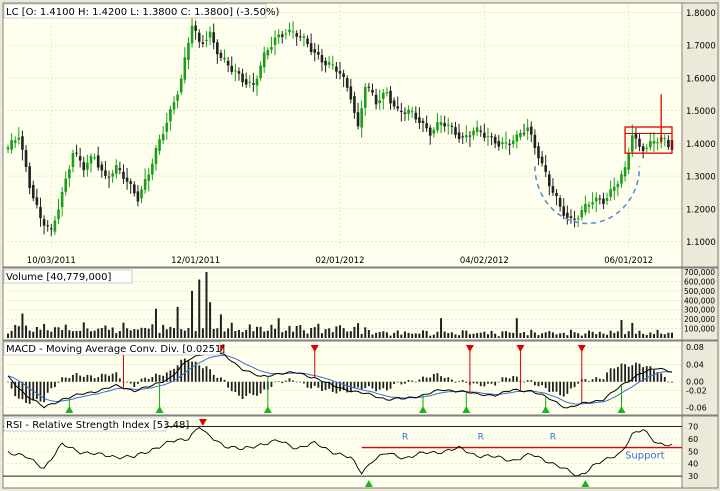 The image size is (720, 491). I want to click on rsi-r-label: R, so click(481, 438).